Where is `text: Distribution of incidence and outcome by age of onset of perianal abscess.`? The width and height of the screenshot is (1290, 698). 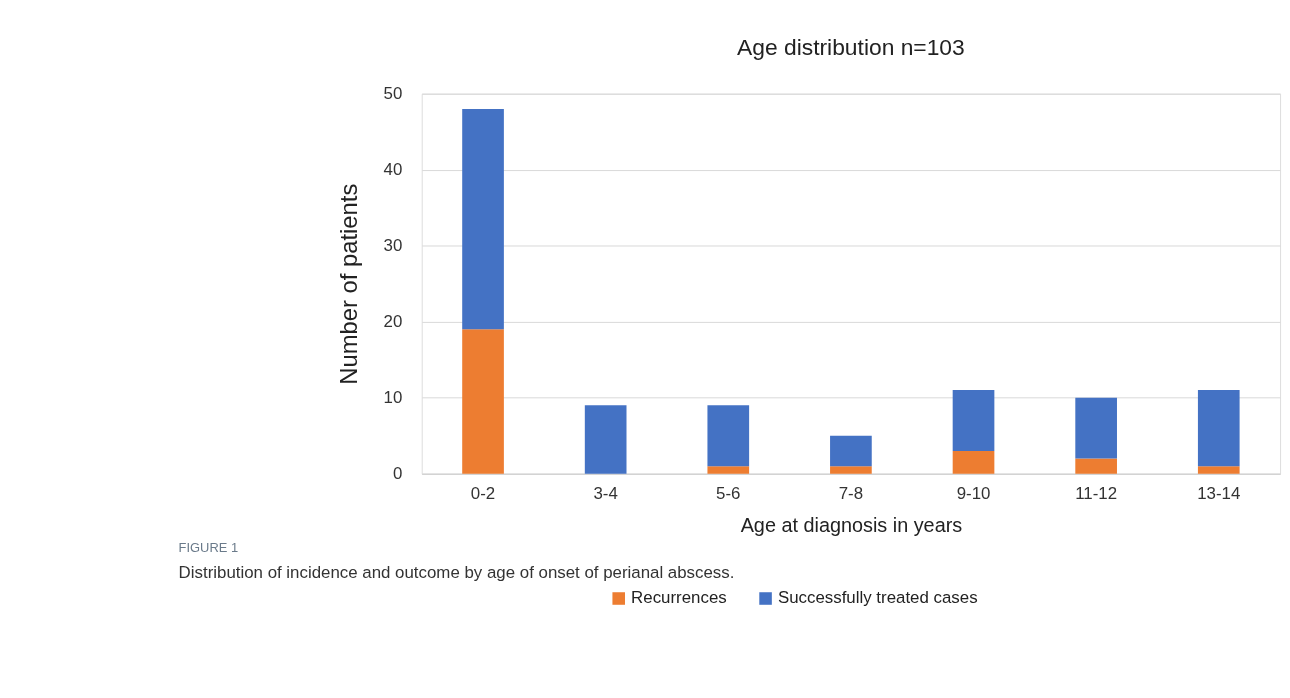
text: Distribution of incidence and outcome by age of onset of perianal abscess. is located at coordinates (456, 572).